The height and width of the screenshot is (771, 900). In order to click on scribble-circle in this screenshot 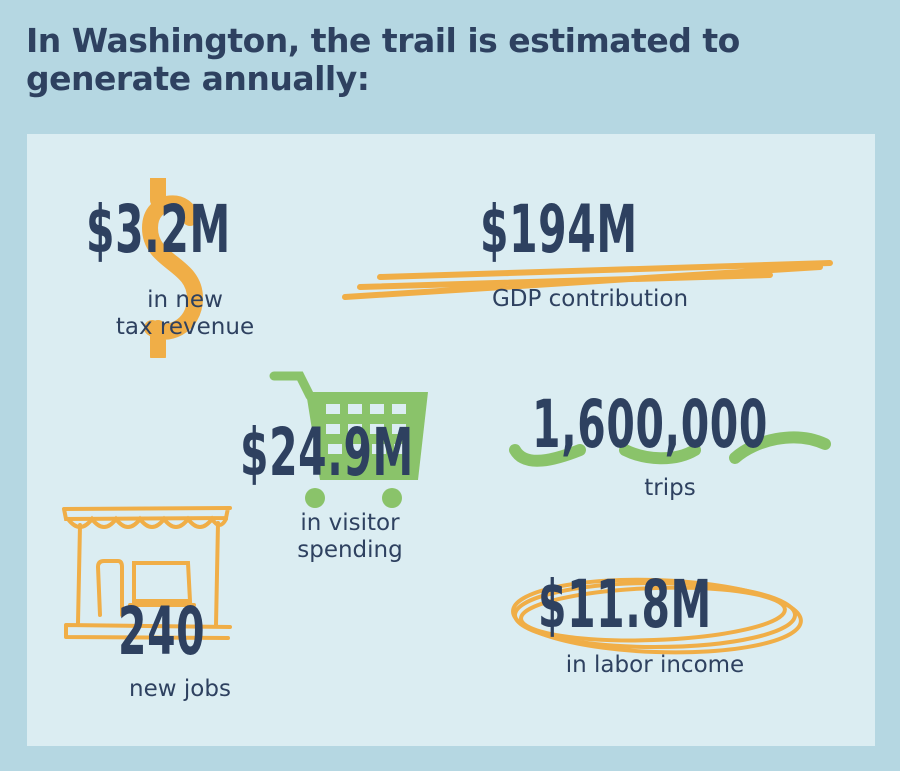, I will do `click(655, 615)`.